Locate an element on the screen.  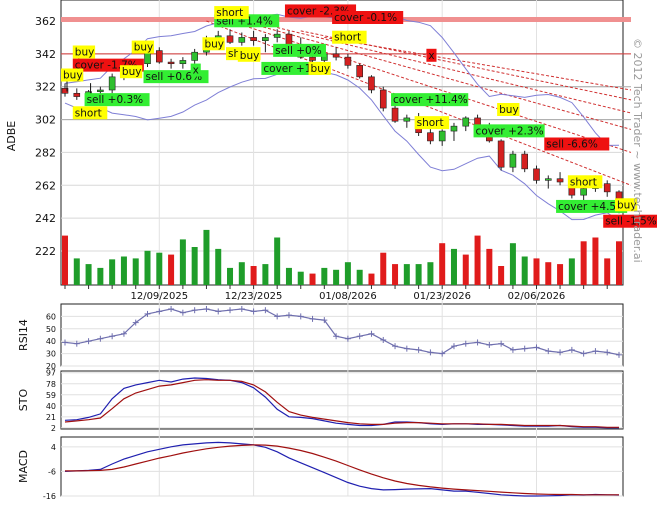
signal-label: sell +0% is located at coordinates (299, 50).